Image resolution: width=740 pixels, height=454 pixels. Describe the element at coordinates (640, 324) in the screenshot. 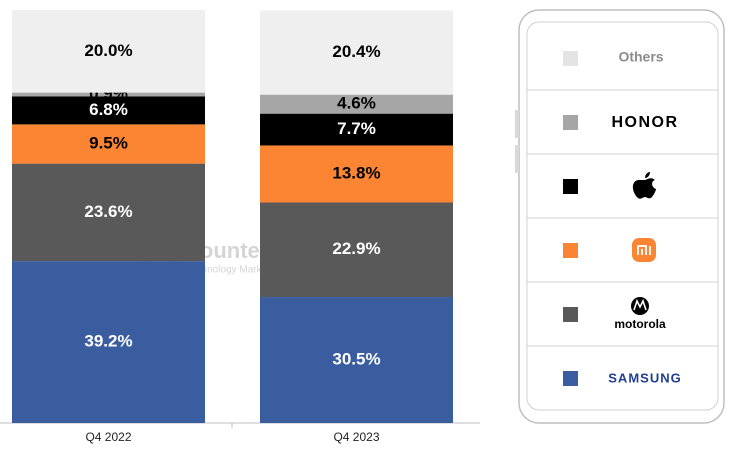

I see `legend-label: motorola` at that location.